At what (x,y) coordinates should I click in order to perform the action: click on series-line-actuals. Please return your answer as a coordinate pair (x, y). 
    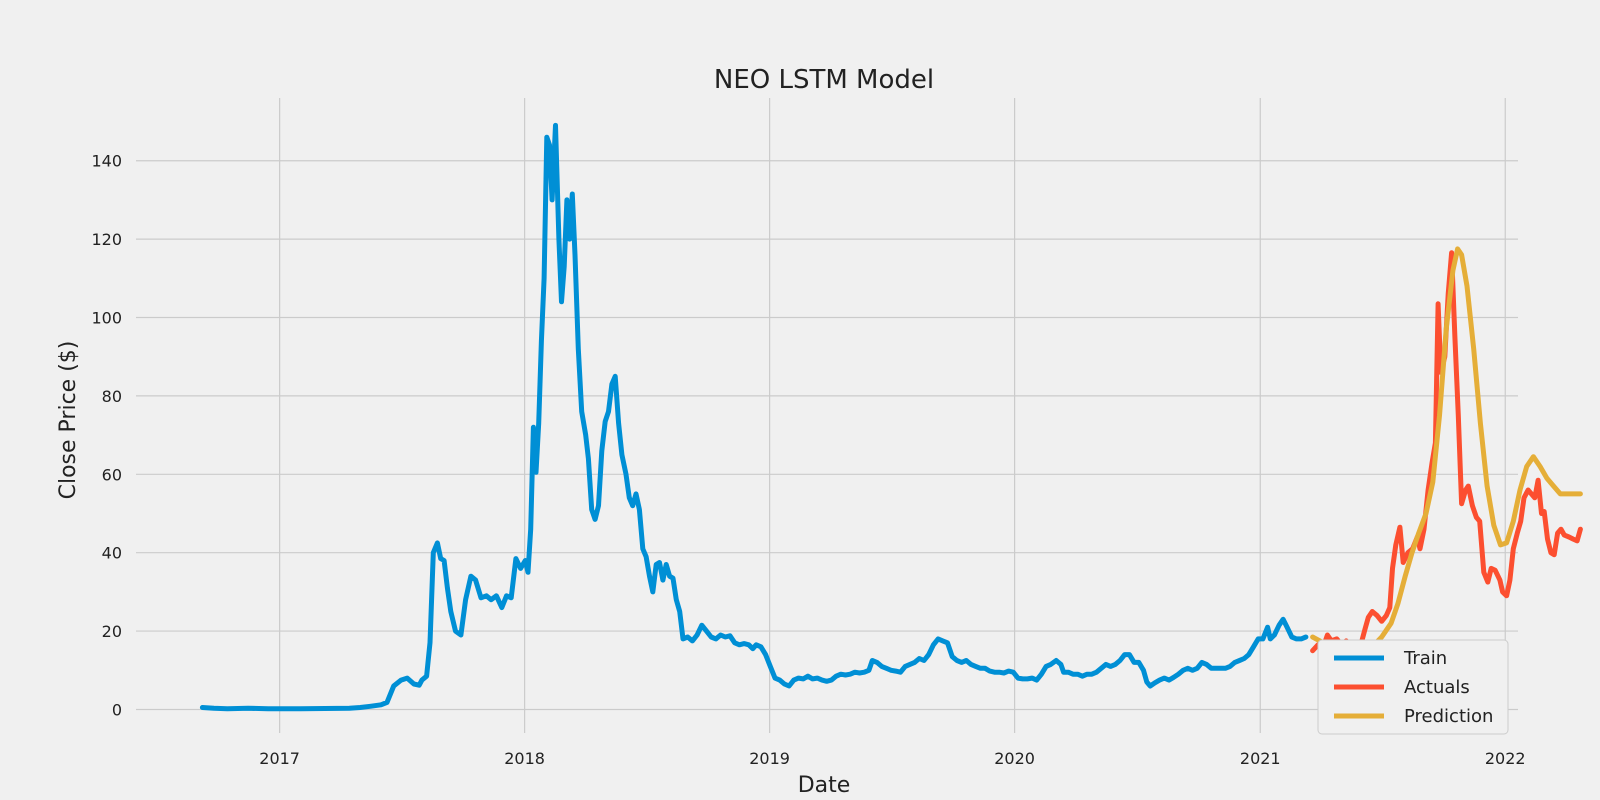
    Looking at the image, I should click on (1446, 452).